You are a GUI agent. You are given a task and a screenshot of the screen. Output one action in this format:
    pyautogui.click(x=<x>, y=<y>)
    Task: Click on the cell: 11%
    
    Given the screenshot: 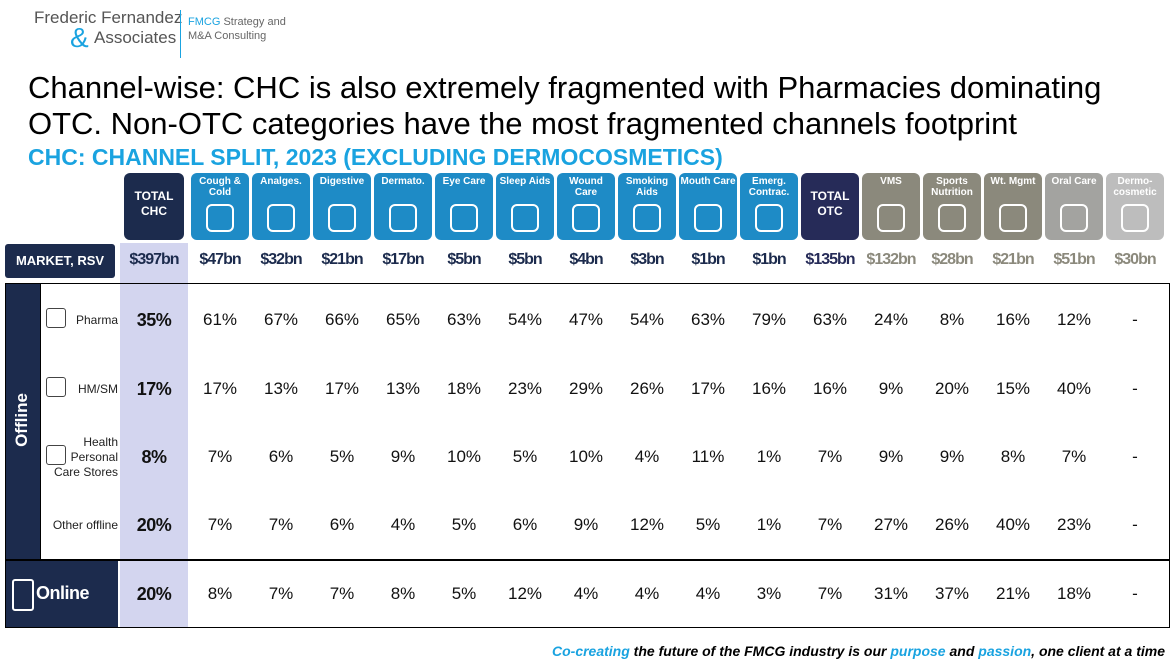 What is the action you would take?
    pyautogui.click(x=708, y=456)
    